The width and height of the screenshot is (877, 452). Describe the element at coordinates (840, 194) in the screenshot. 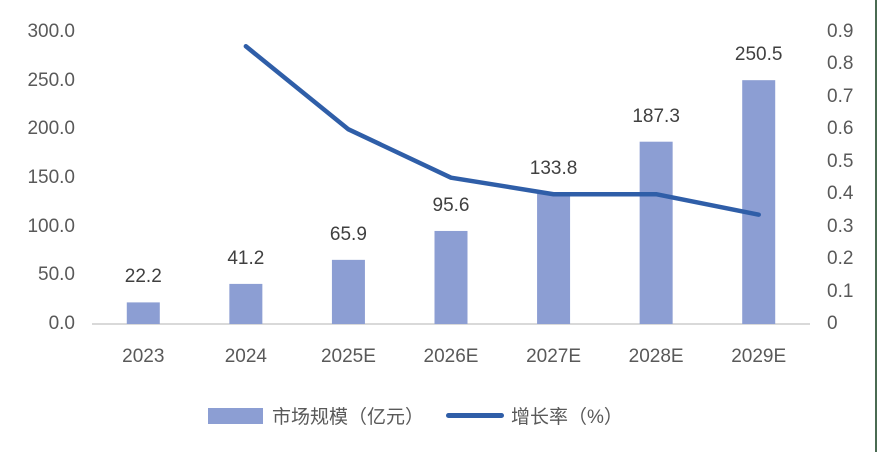

I see `right-axis-tick: 0.4` at that location.